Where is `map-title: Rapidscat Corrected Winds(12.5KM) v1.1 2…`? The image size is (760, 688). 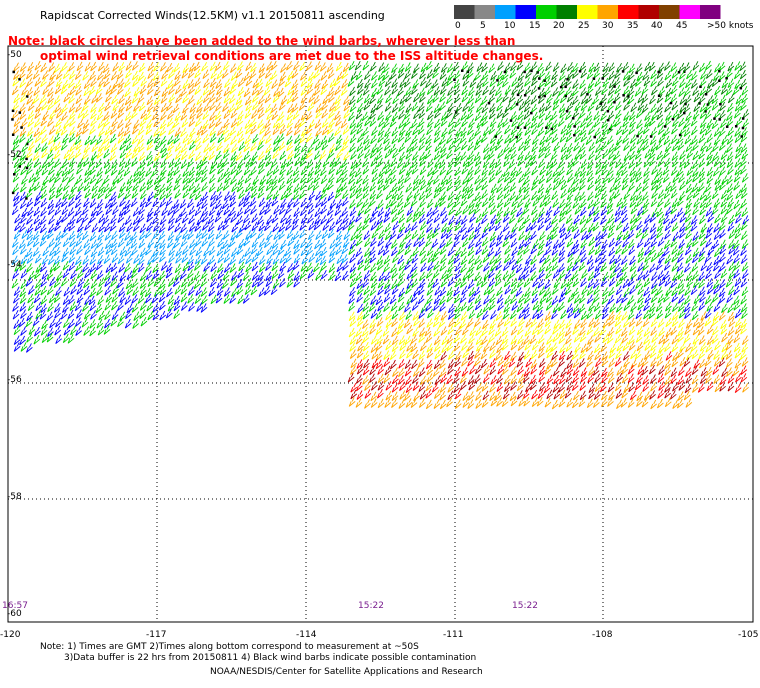 map-title: Rapidscat Corrected Winds(12.5KM) v1.1 2… is located at coordinates (212, 15).